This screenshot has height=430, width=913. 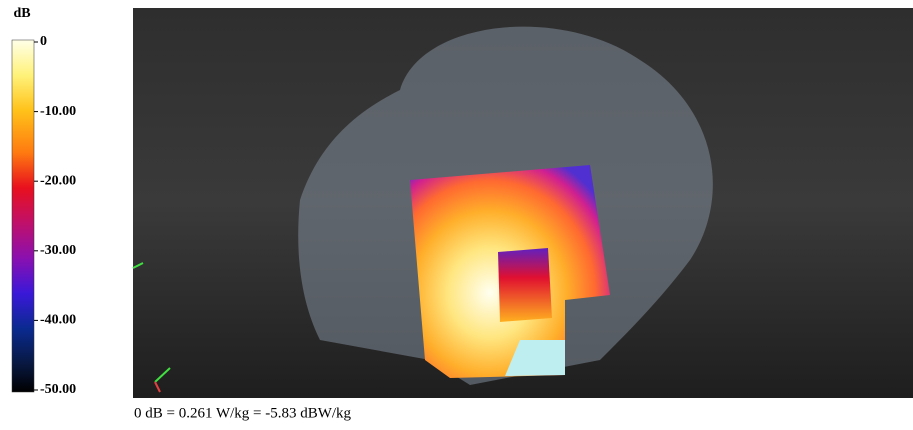 What do you see at coordinates (21, 13) in the screenshot?
I see `colorbar-unit: dB` at bounding box center [21, 13].